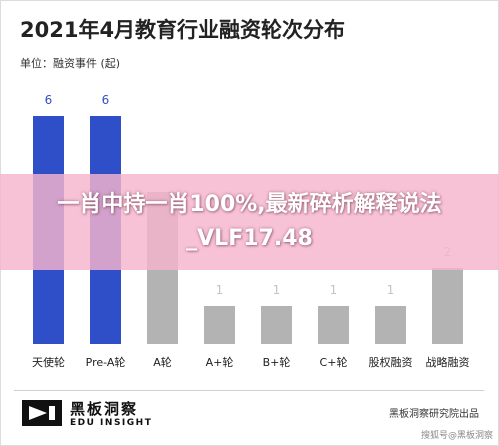 The height and width of the screenshot is (446, 499). Describe the element at coordinates (249, 390) in the screenshot. I see `footer-divider` at that location.